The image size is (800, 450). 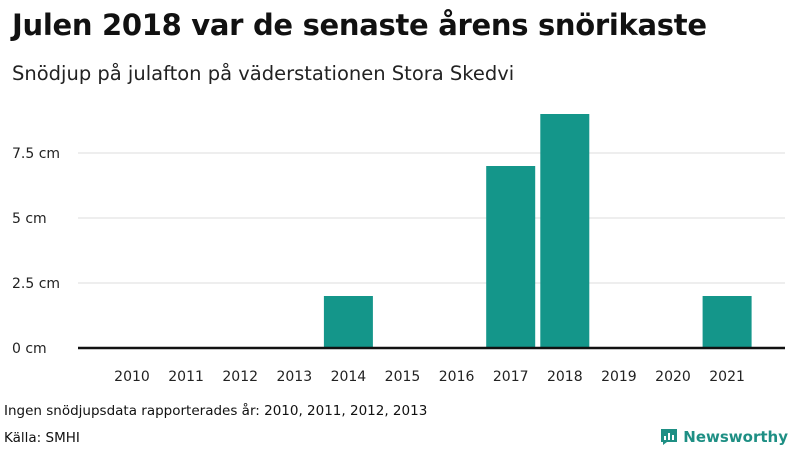 I want to click on y-tick-label: 2.5 cm, so click(x=36, y=284).